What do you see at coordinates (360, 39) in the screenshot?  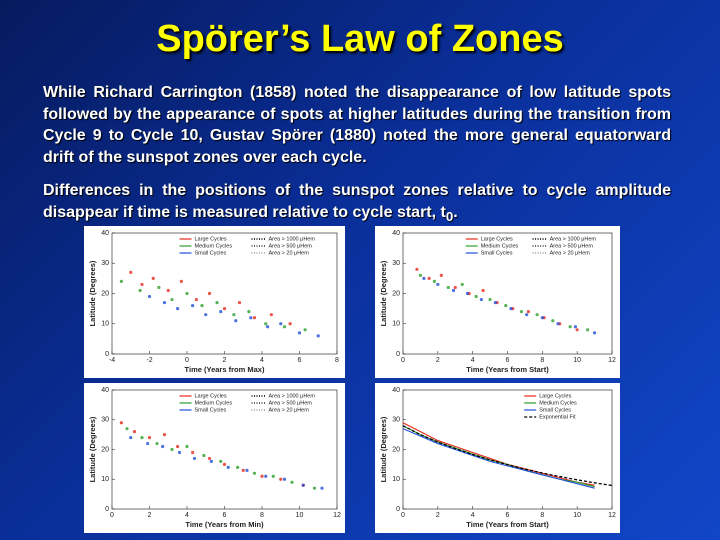 I see `slide-title: Spörer’s Law of Zones` at bounding box center [360, 39].